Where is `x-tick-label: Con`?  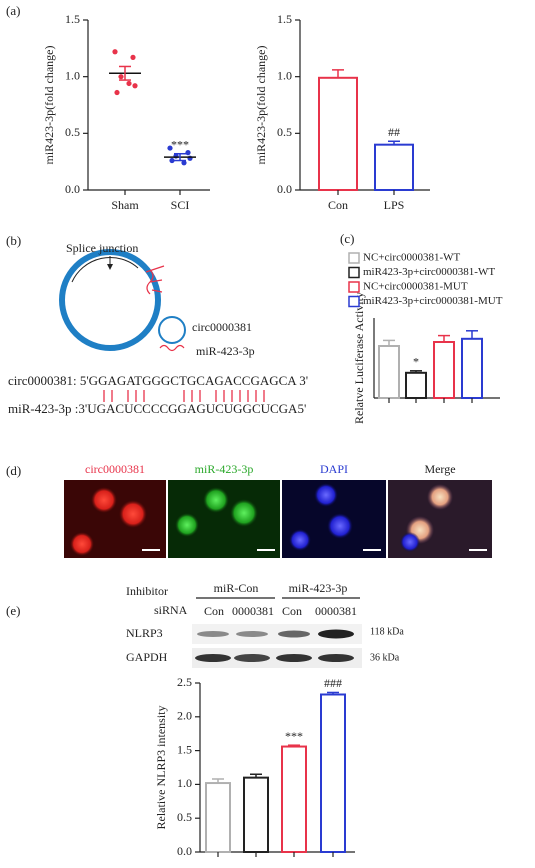
x-tick-label: Con is located at coordinates (338, 205).